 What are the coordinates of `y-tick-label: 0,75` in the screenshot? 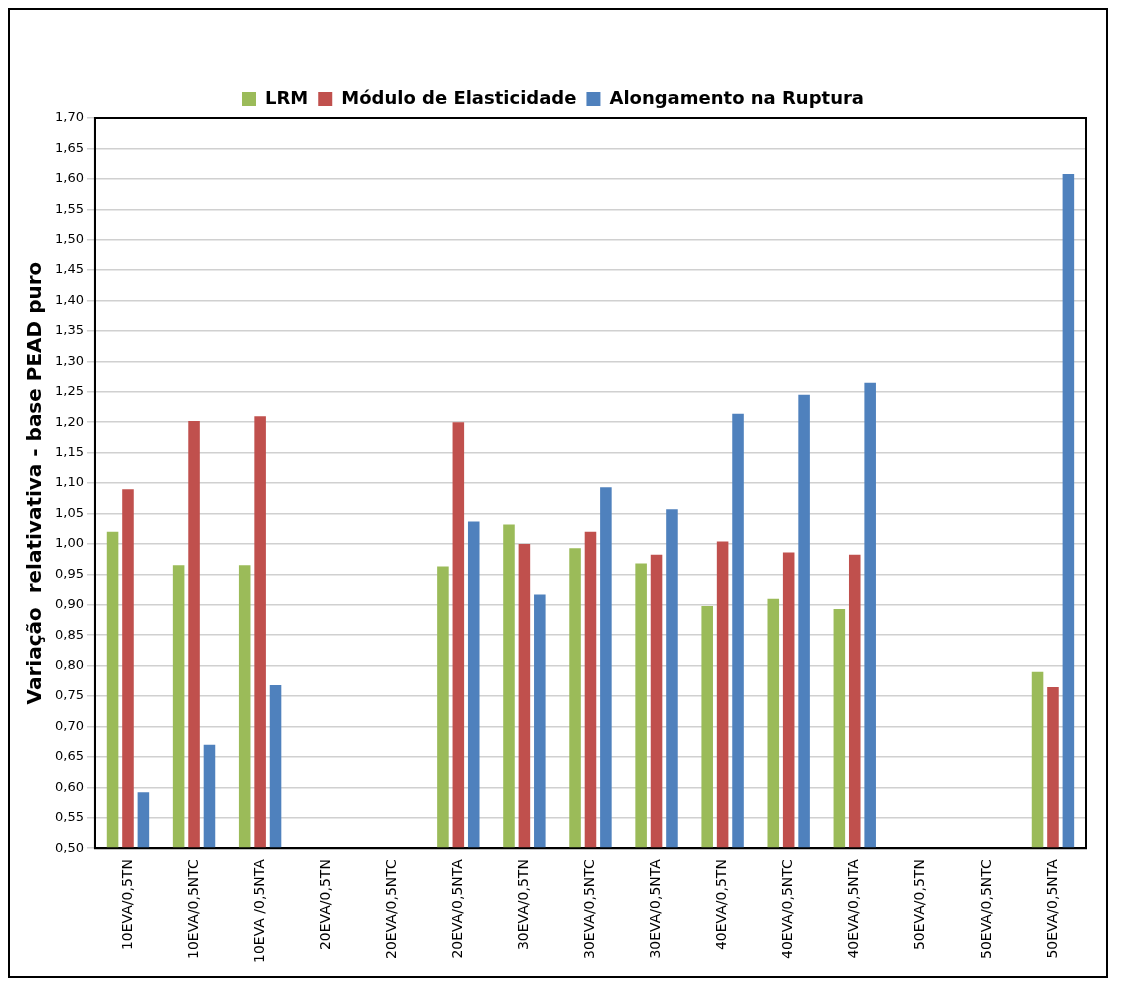 It's located at (69, 695).